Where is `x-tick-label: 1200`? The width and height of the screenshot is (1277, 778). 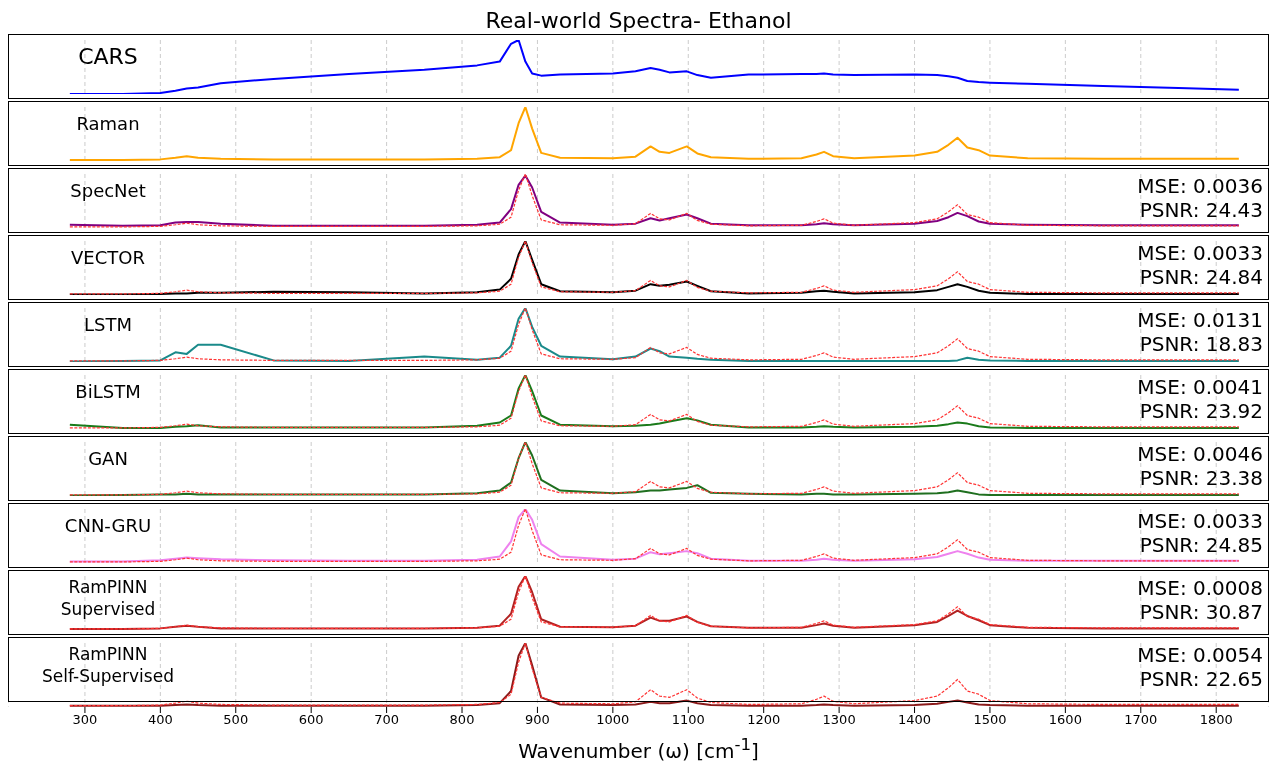 x-tick-label: 1200 is located at coordinates (764, 720).